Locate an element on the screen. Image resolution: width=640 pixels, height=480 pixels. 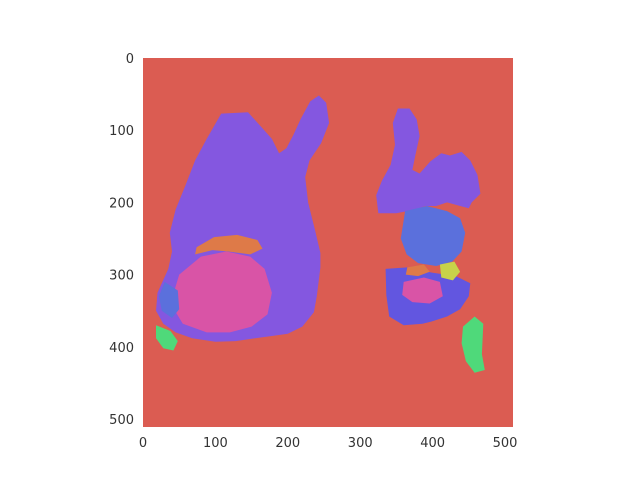
segment-left-pink is located at coordinates (221, 292).